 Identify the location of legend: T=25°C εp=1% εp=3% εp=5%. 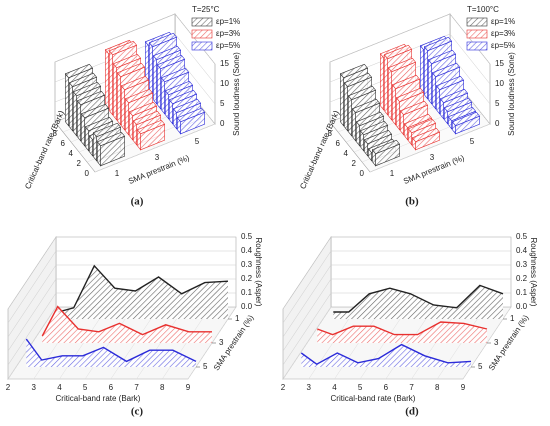
(215, 28).